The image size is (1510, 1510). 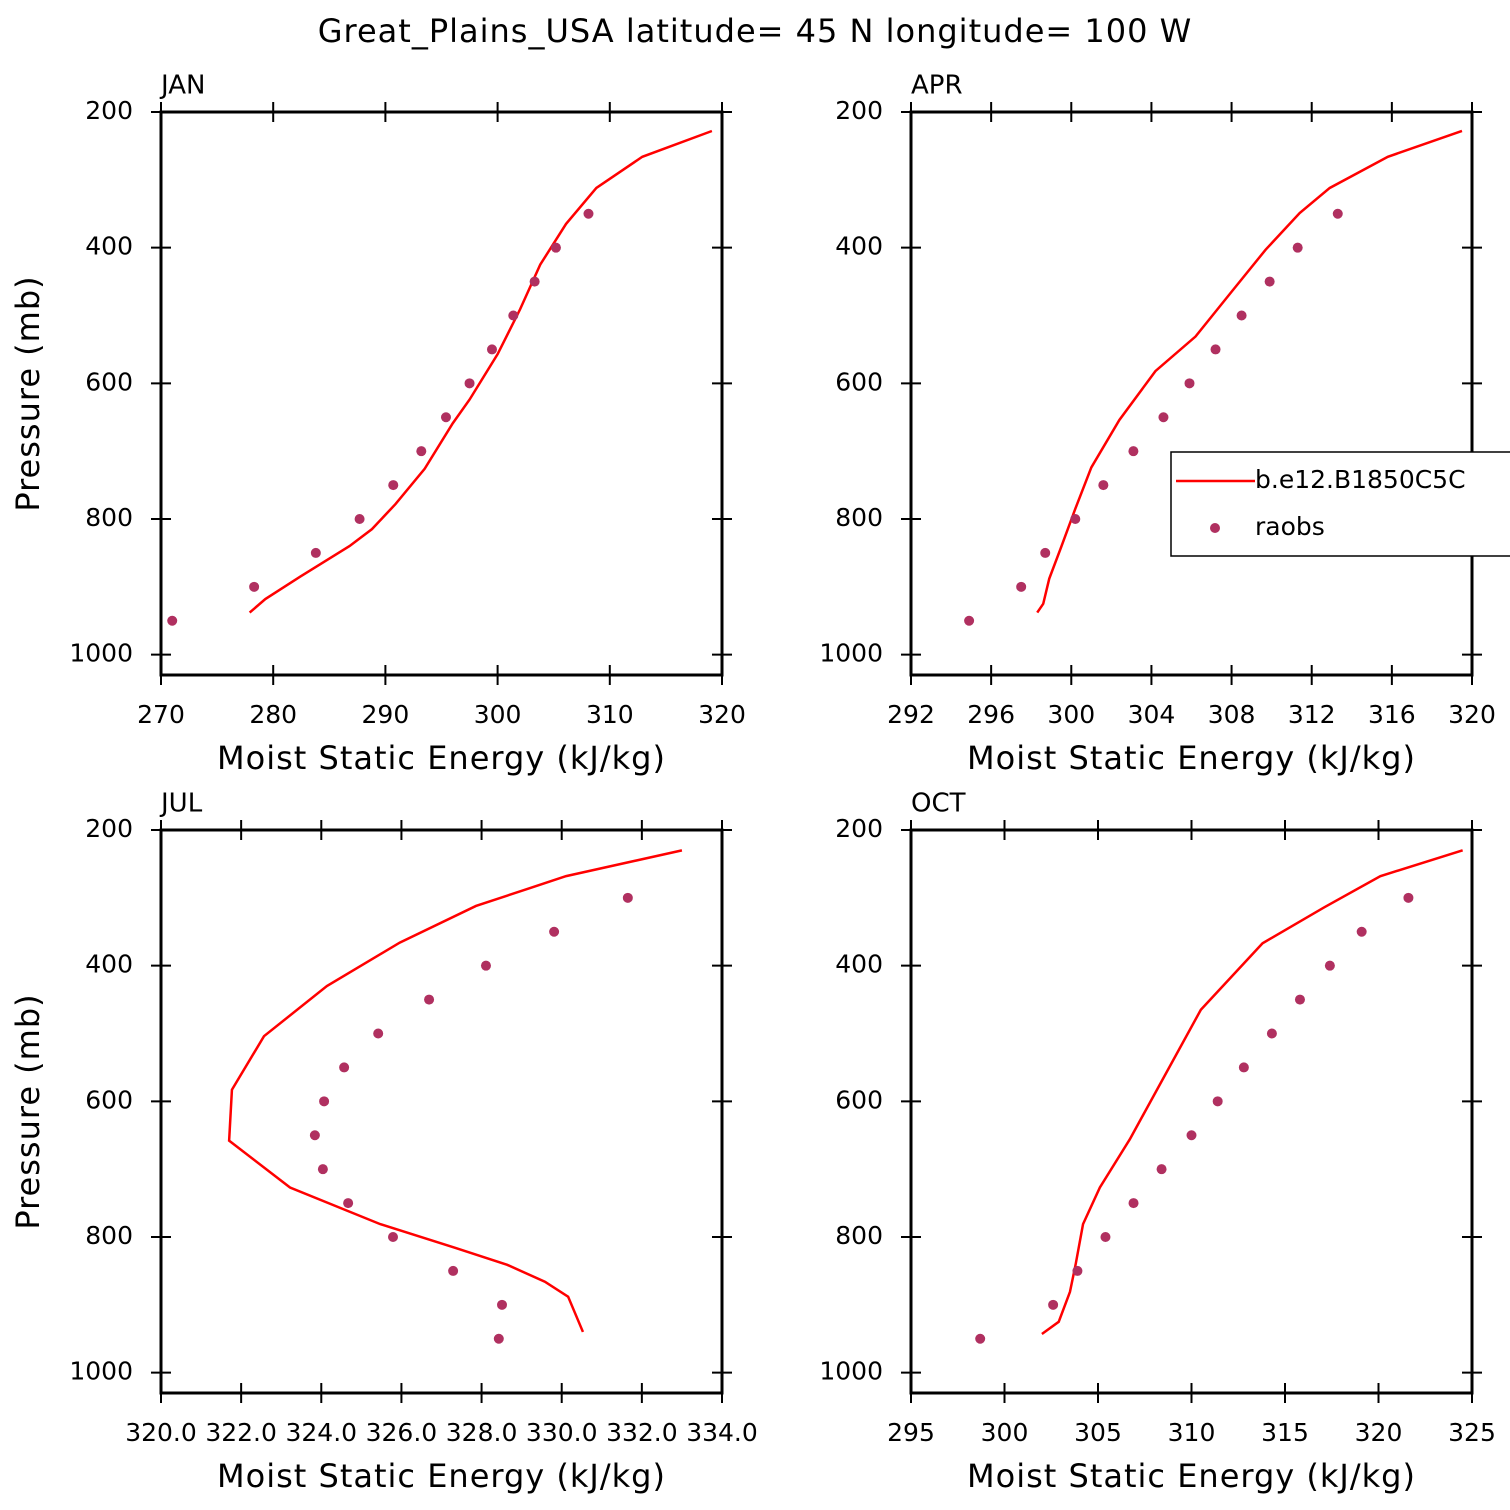 What do you see at coordinates (1290, 526) in the screenshot?
I see `legend-label: raobs` at bounding box center [1290, 526].